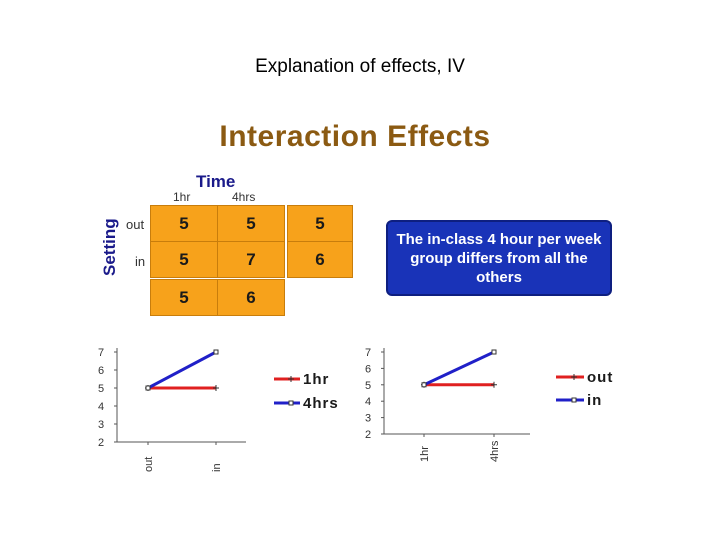 This screenshot has width=720, height=540. Describe the element at coordinates (320, 259) in the screenshot. I see `cell-in-marginal: 6` at that location.